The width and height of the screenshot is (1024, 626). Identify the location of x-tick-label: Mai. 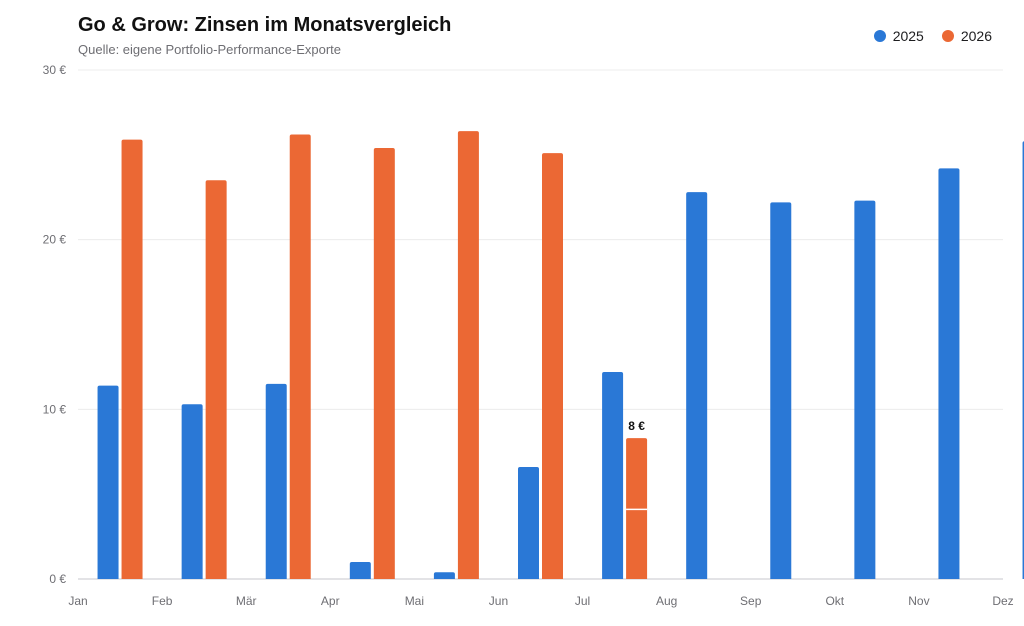
(414, 601).